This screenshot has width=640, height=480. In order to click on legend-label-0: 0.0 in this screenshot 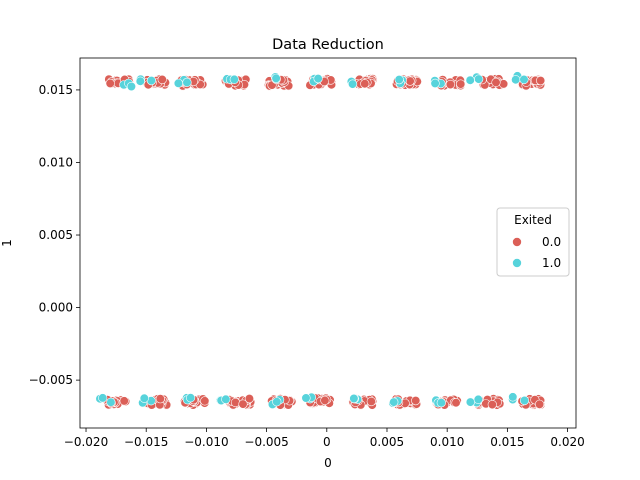, I will do `click(551, 242)`.